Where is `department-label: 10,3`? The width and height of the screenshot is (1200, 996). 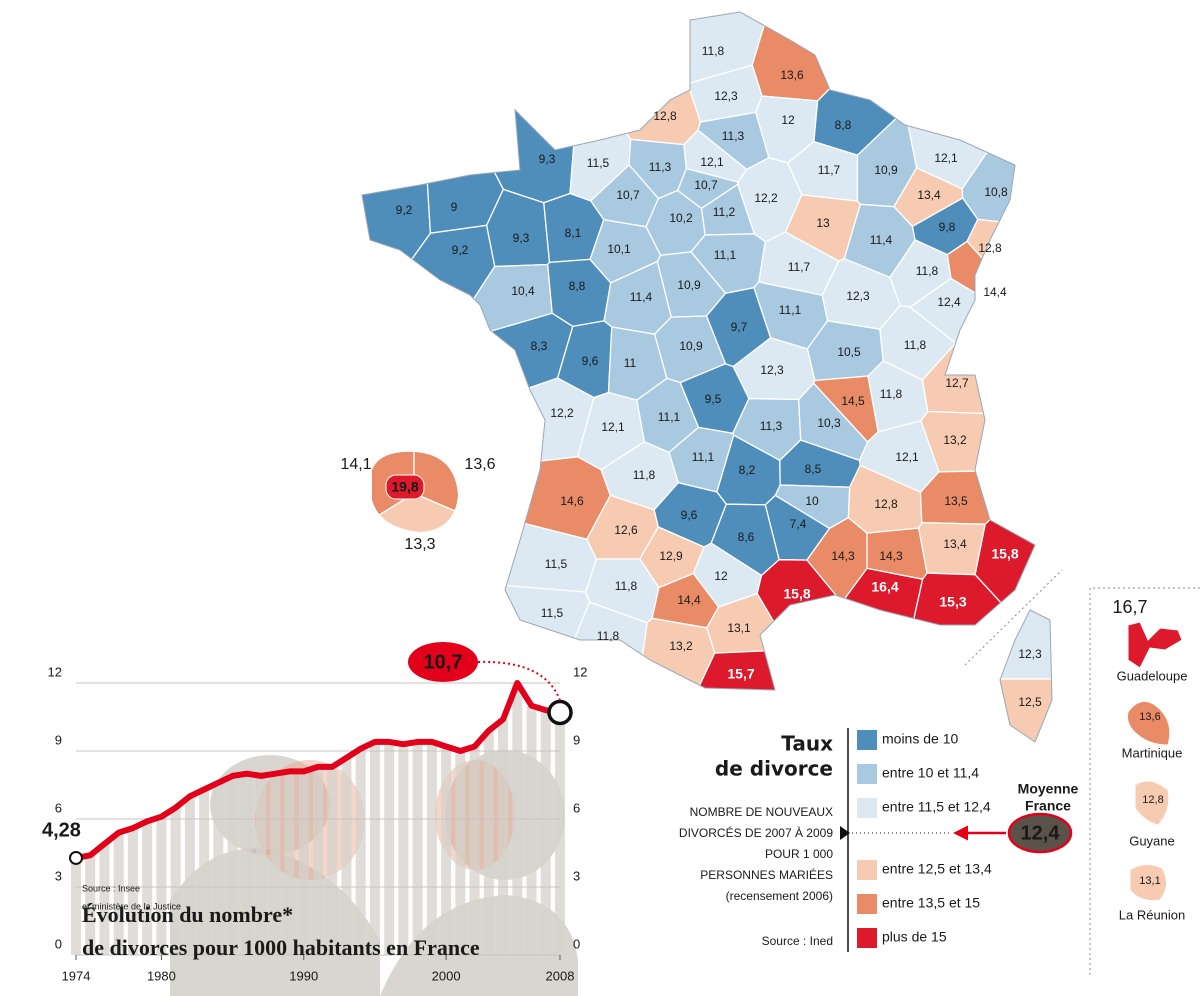
department-label: 10,3 is located at coordinates (829, 423).